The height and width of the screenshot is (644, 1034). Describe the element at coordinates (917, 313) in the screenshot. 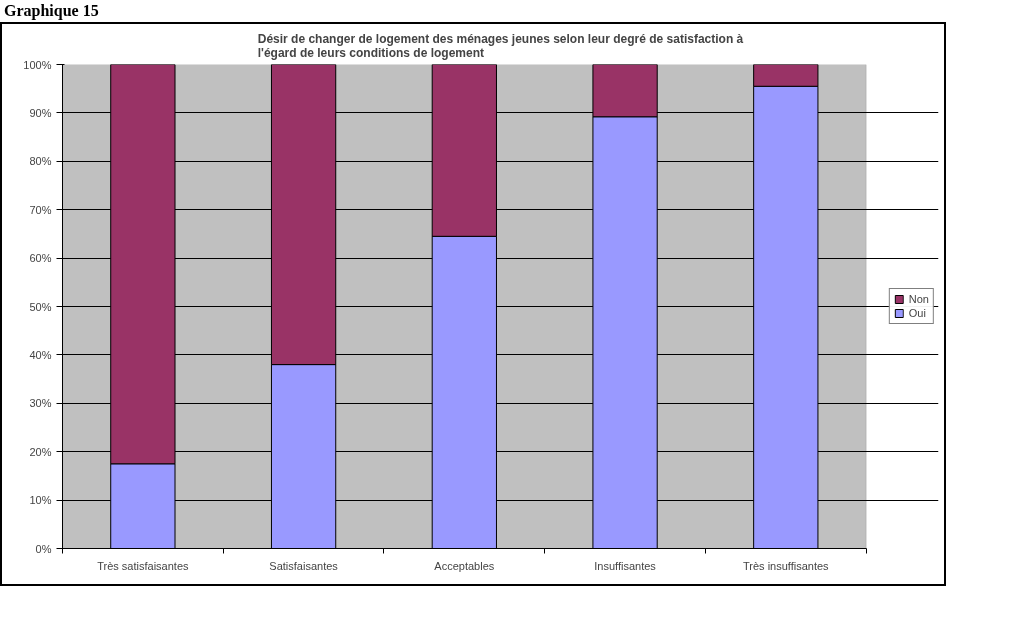

I see `legend-label: Oui` at that location.